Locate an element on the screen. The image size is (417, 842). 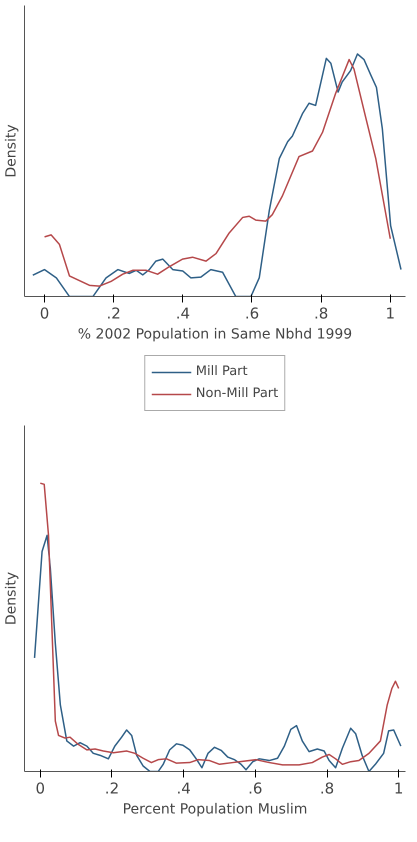
x-axis-title: % 2002 Population in Same Nbhd 1999 is located at coordinates (215, 334).